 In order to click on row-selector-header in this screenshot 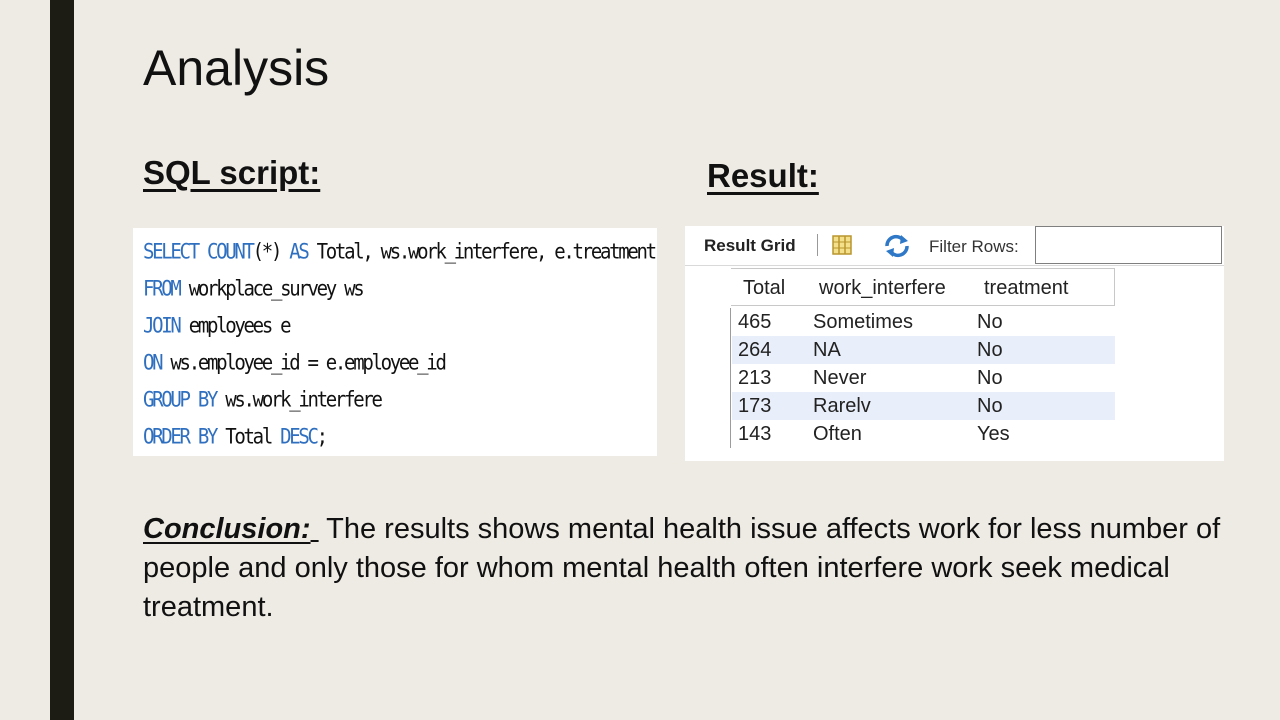, I will do `click(708, 287)`.